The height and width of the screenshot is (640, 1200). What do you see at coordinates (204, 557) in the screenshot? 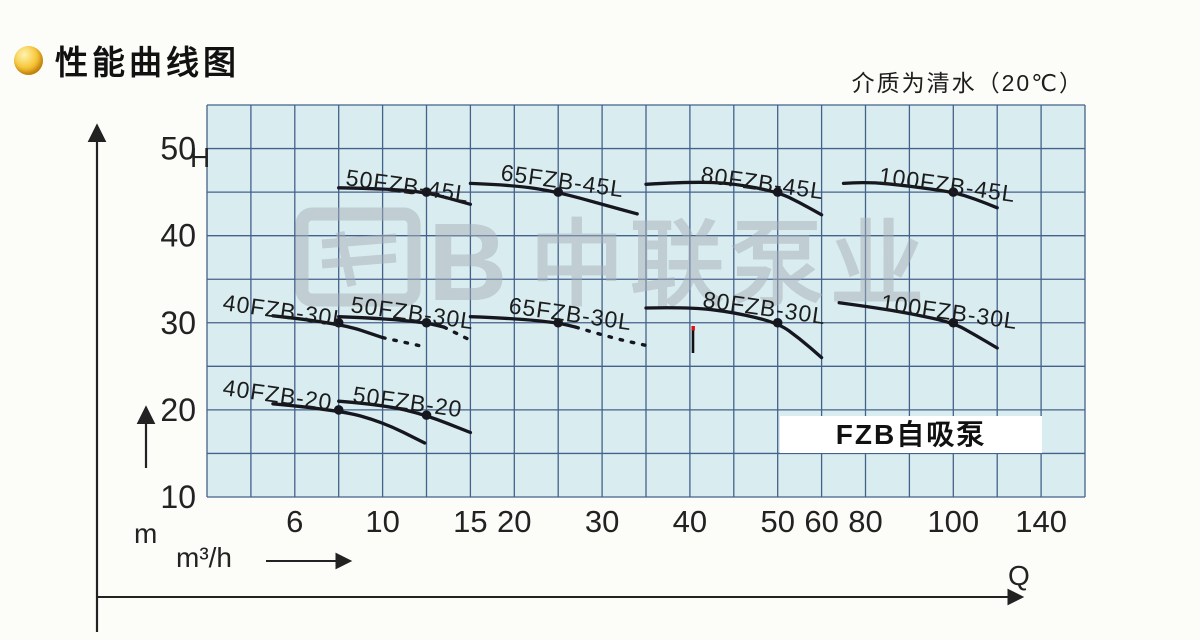
I see `x-unit-label: m³/h` at bounding box center [204, 557].